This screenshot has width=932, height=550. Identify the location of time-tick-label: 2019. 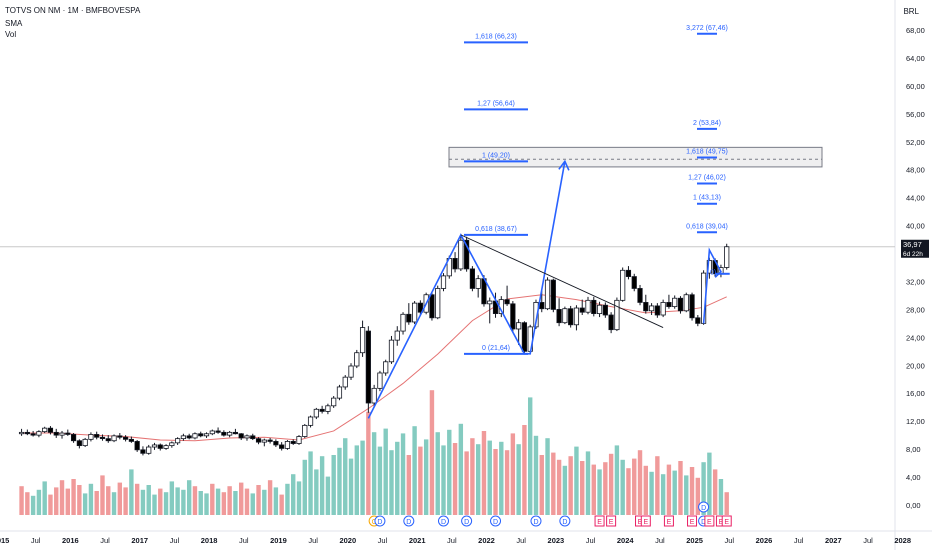
(278, 540).